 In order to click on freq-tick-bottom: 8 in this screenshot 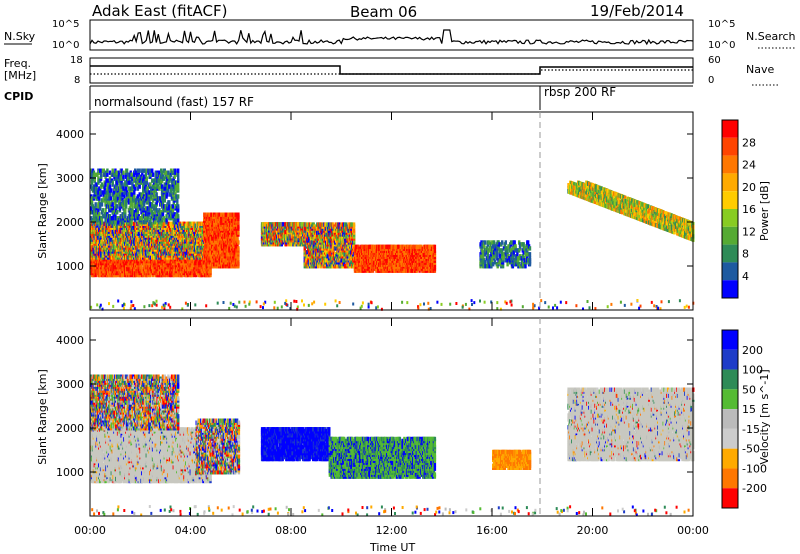, I will do `click(77, 80)`.